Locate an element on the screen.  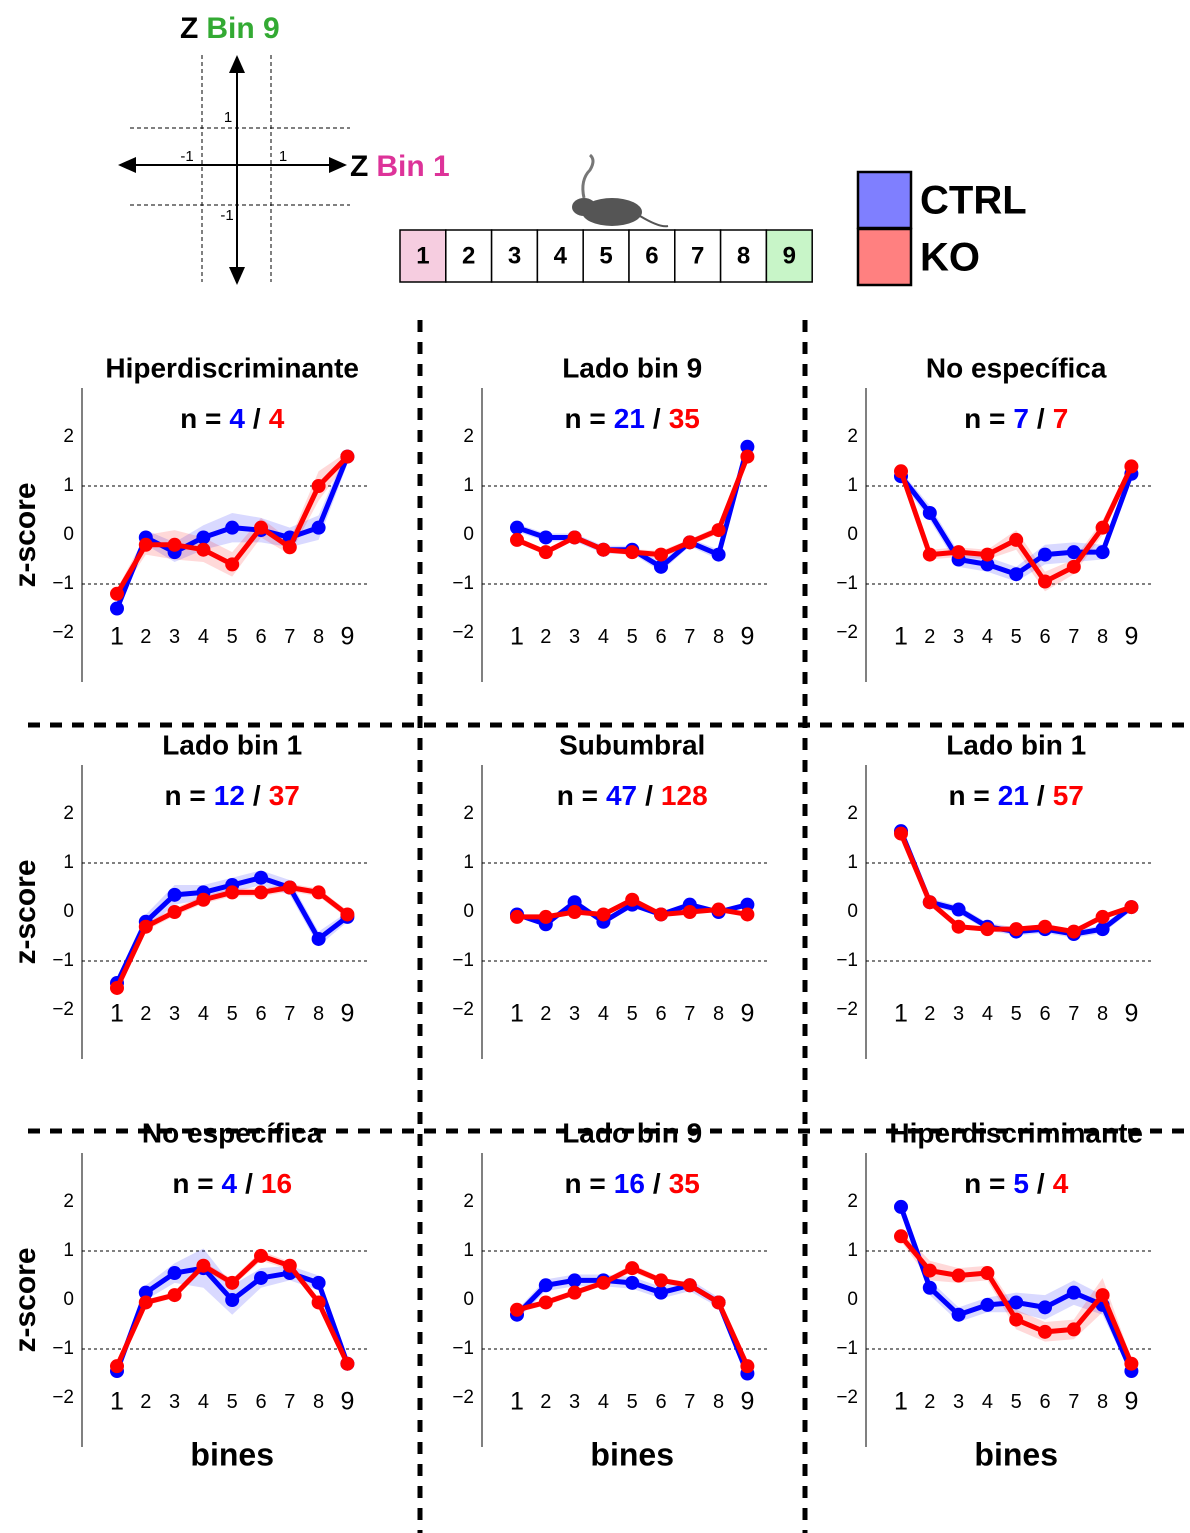
n-label: n = 4/ 16 is located at coordinates (232, 1183).